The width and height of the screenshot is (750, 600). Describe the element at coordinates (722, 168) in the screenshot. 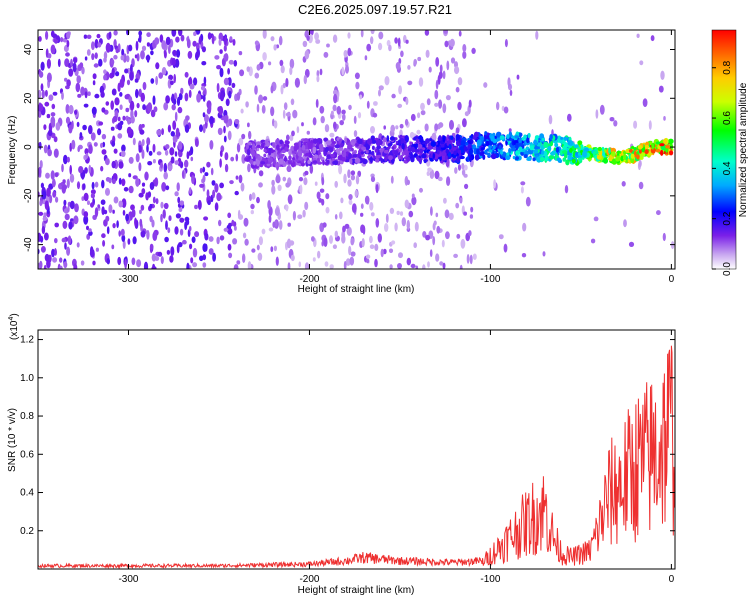

I see `colorbar-ticks: 0.0 0.2 0.4 0.6 0.8` at that location.